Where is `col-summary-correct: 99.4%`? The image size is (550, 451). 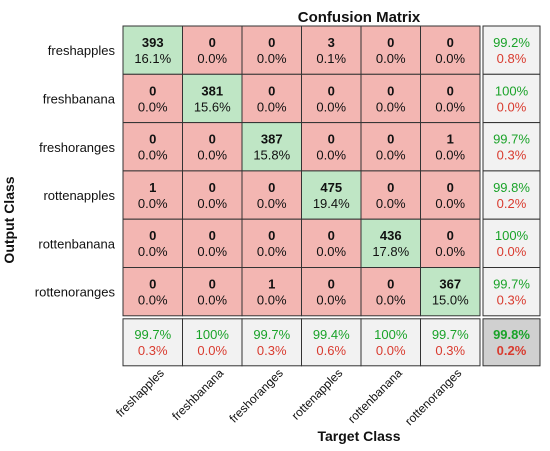
col-summary-correct: 99.4% is located at coordinates (331, 334).